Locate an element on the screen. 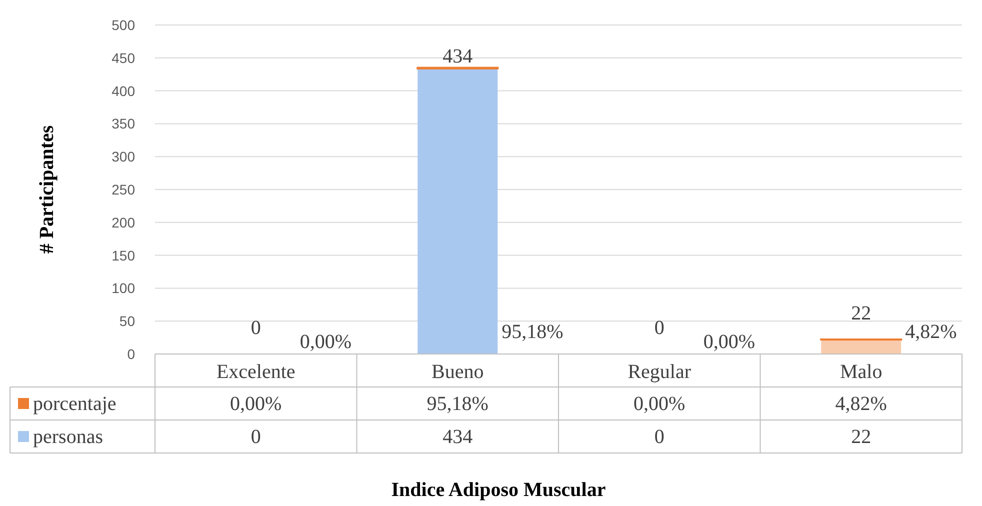  y-tick-label: 250 is located at coordinates (124, 190).